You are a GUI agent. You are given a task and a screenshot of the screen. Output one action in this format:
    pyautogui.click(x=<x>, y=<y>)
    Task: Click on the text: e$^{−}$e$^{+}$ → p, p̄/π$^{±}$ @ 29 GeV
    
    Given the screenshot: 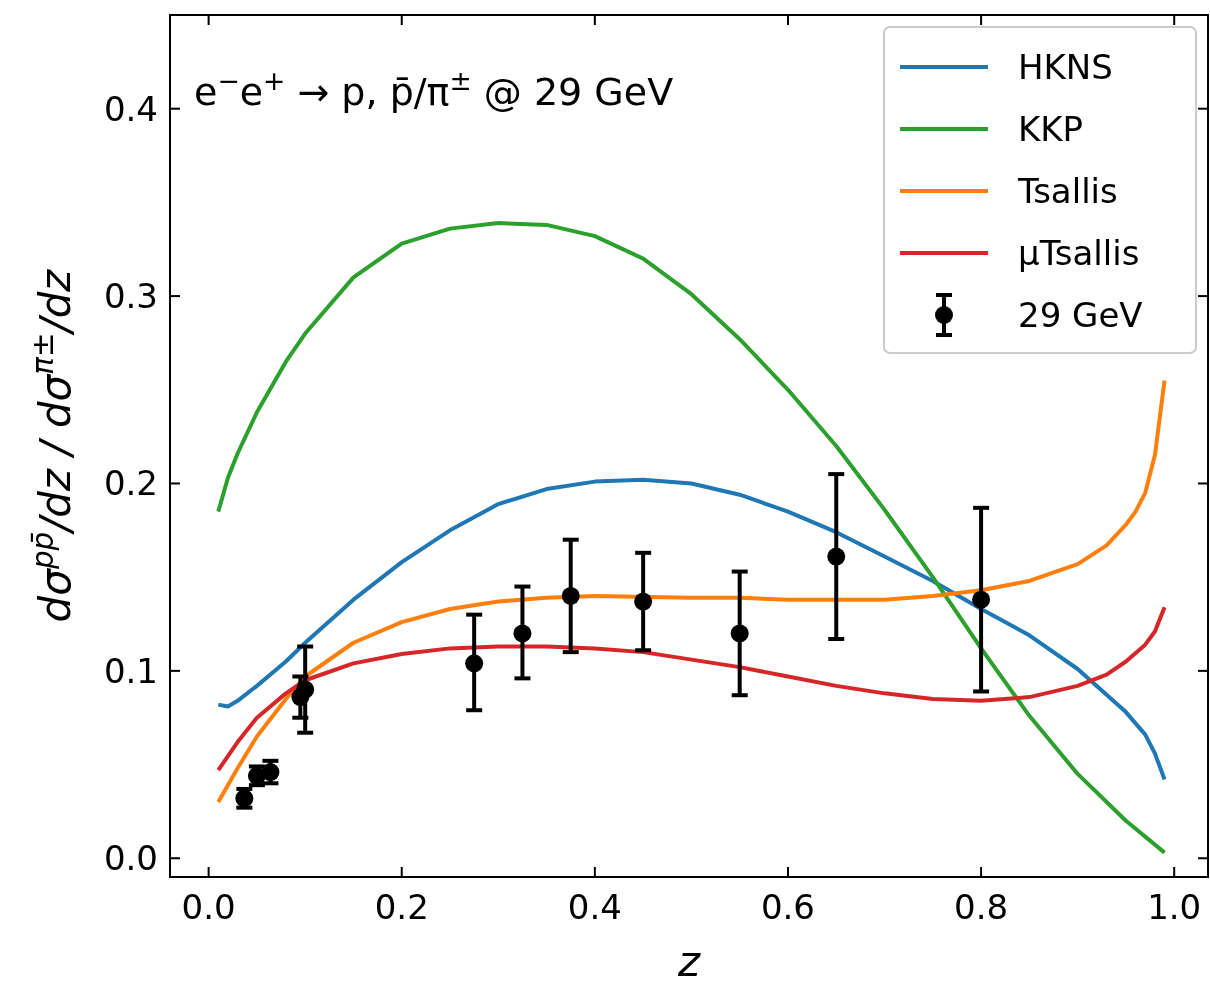 What is the action you would take?
    pyautogui.click(x=434, y=89)
    